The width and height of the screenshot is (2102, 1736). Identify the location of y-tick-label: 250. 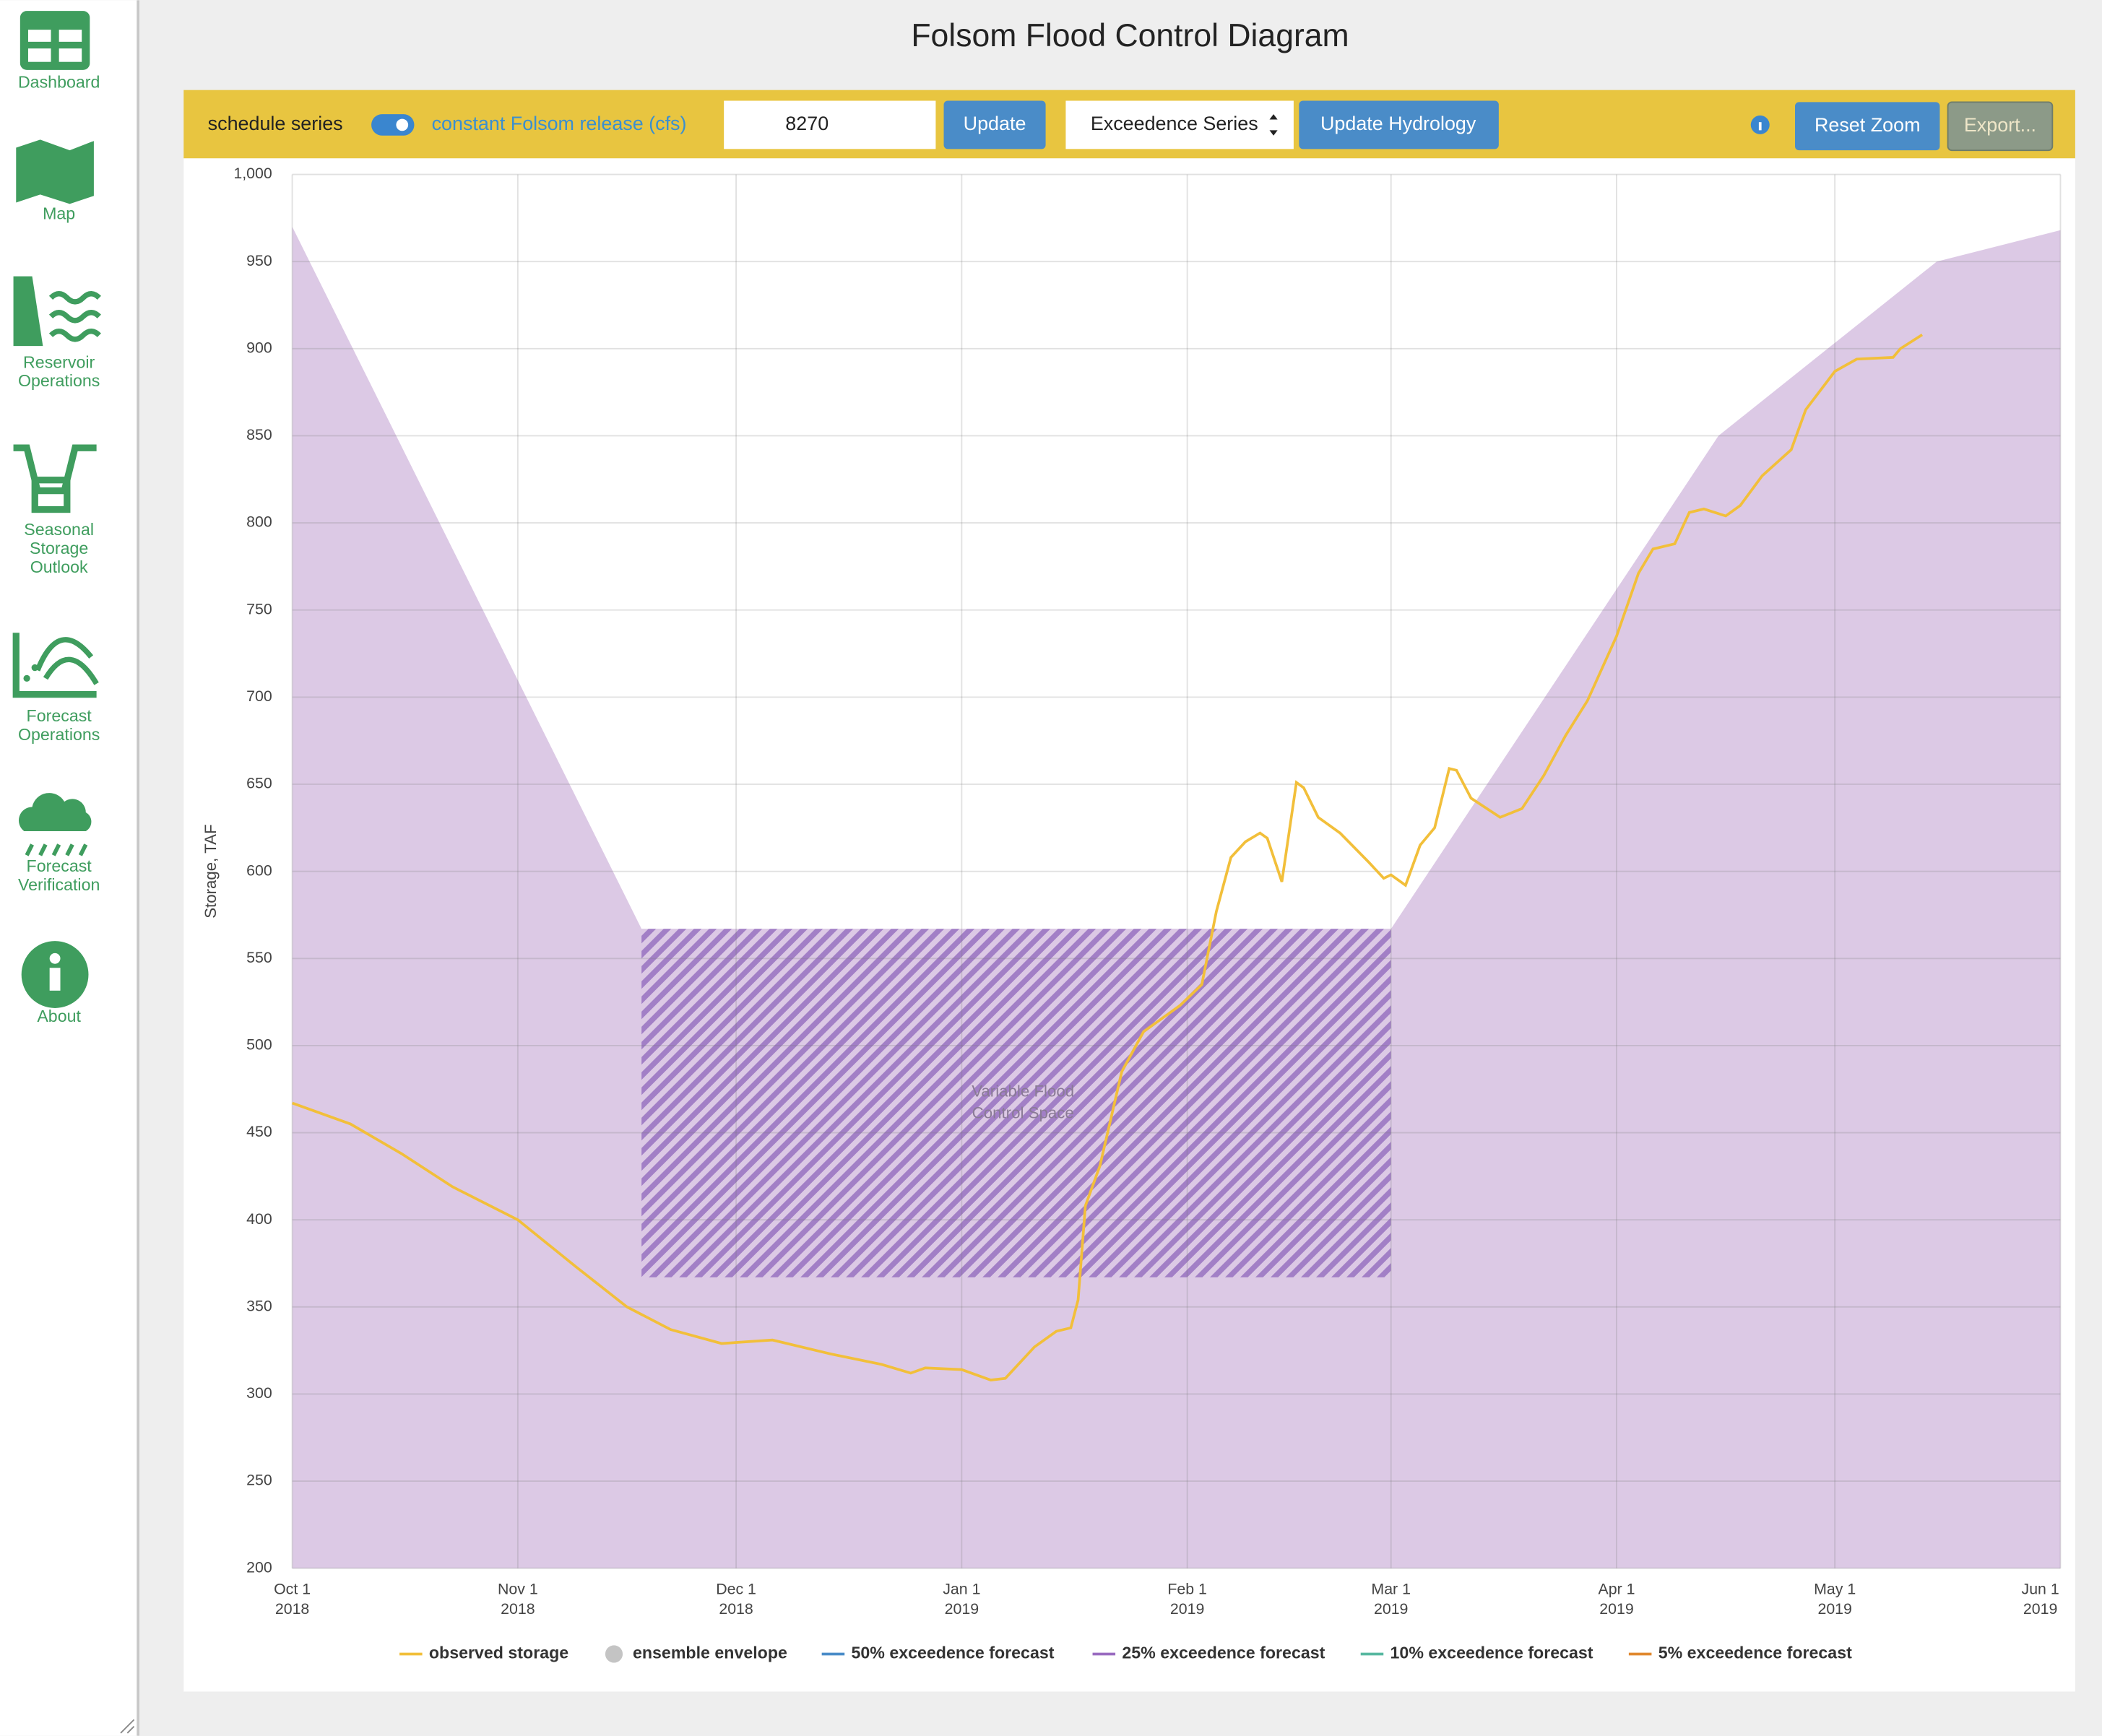
(259, 1480).